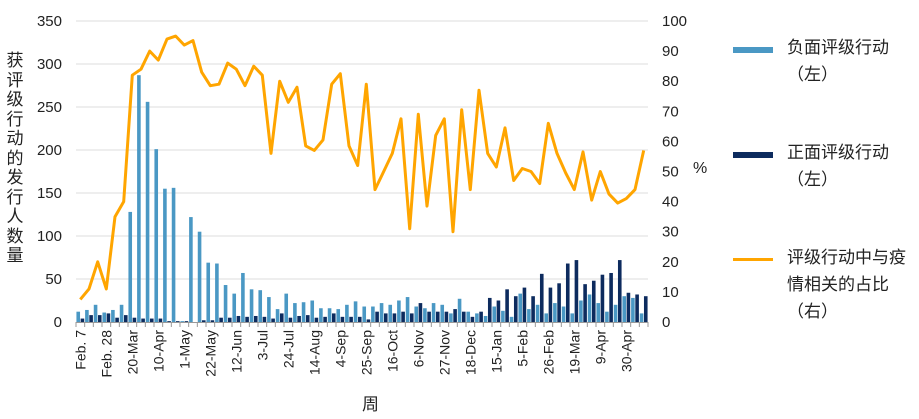  I want to click on x-tick-label: 16-Oct, so click(392, 351).